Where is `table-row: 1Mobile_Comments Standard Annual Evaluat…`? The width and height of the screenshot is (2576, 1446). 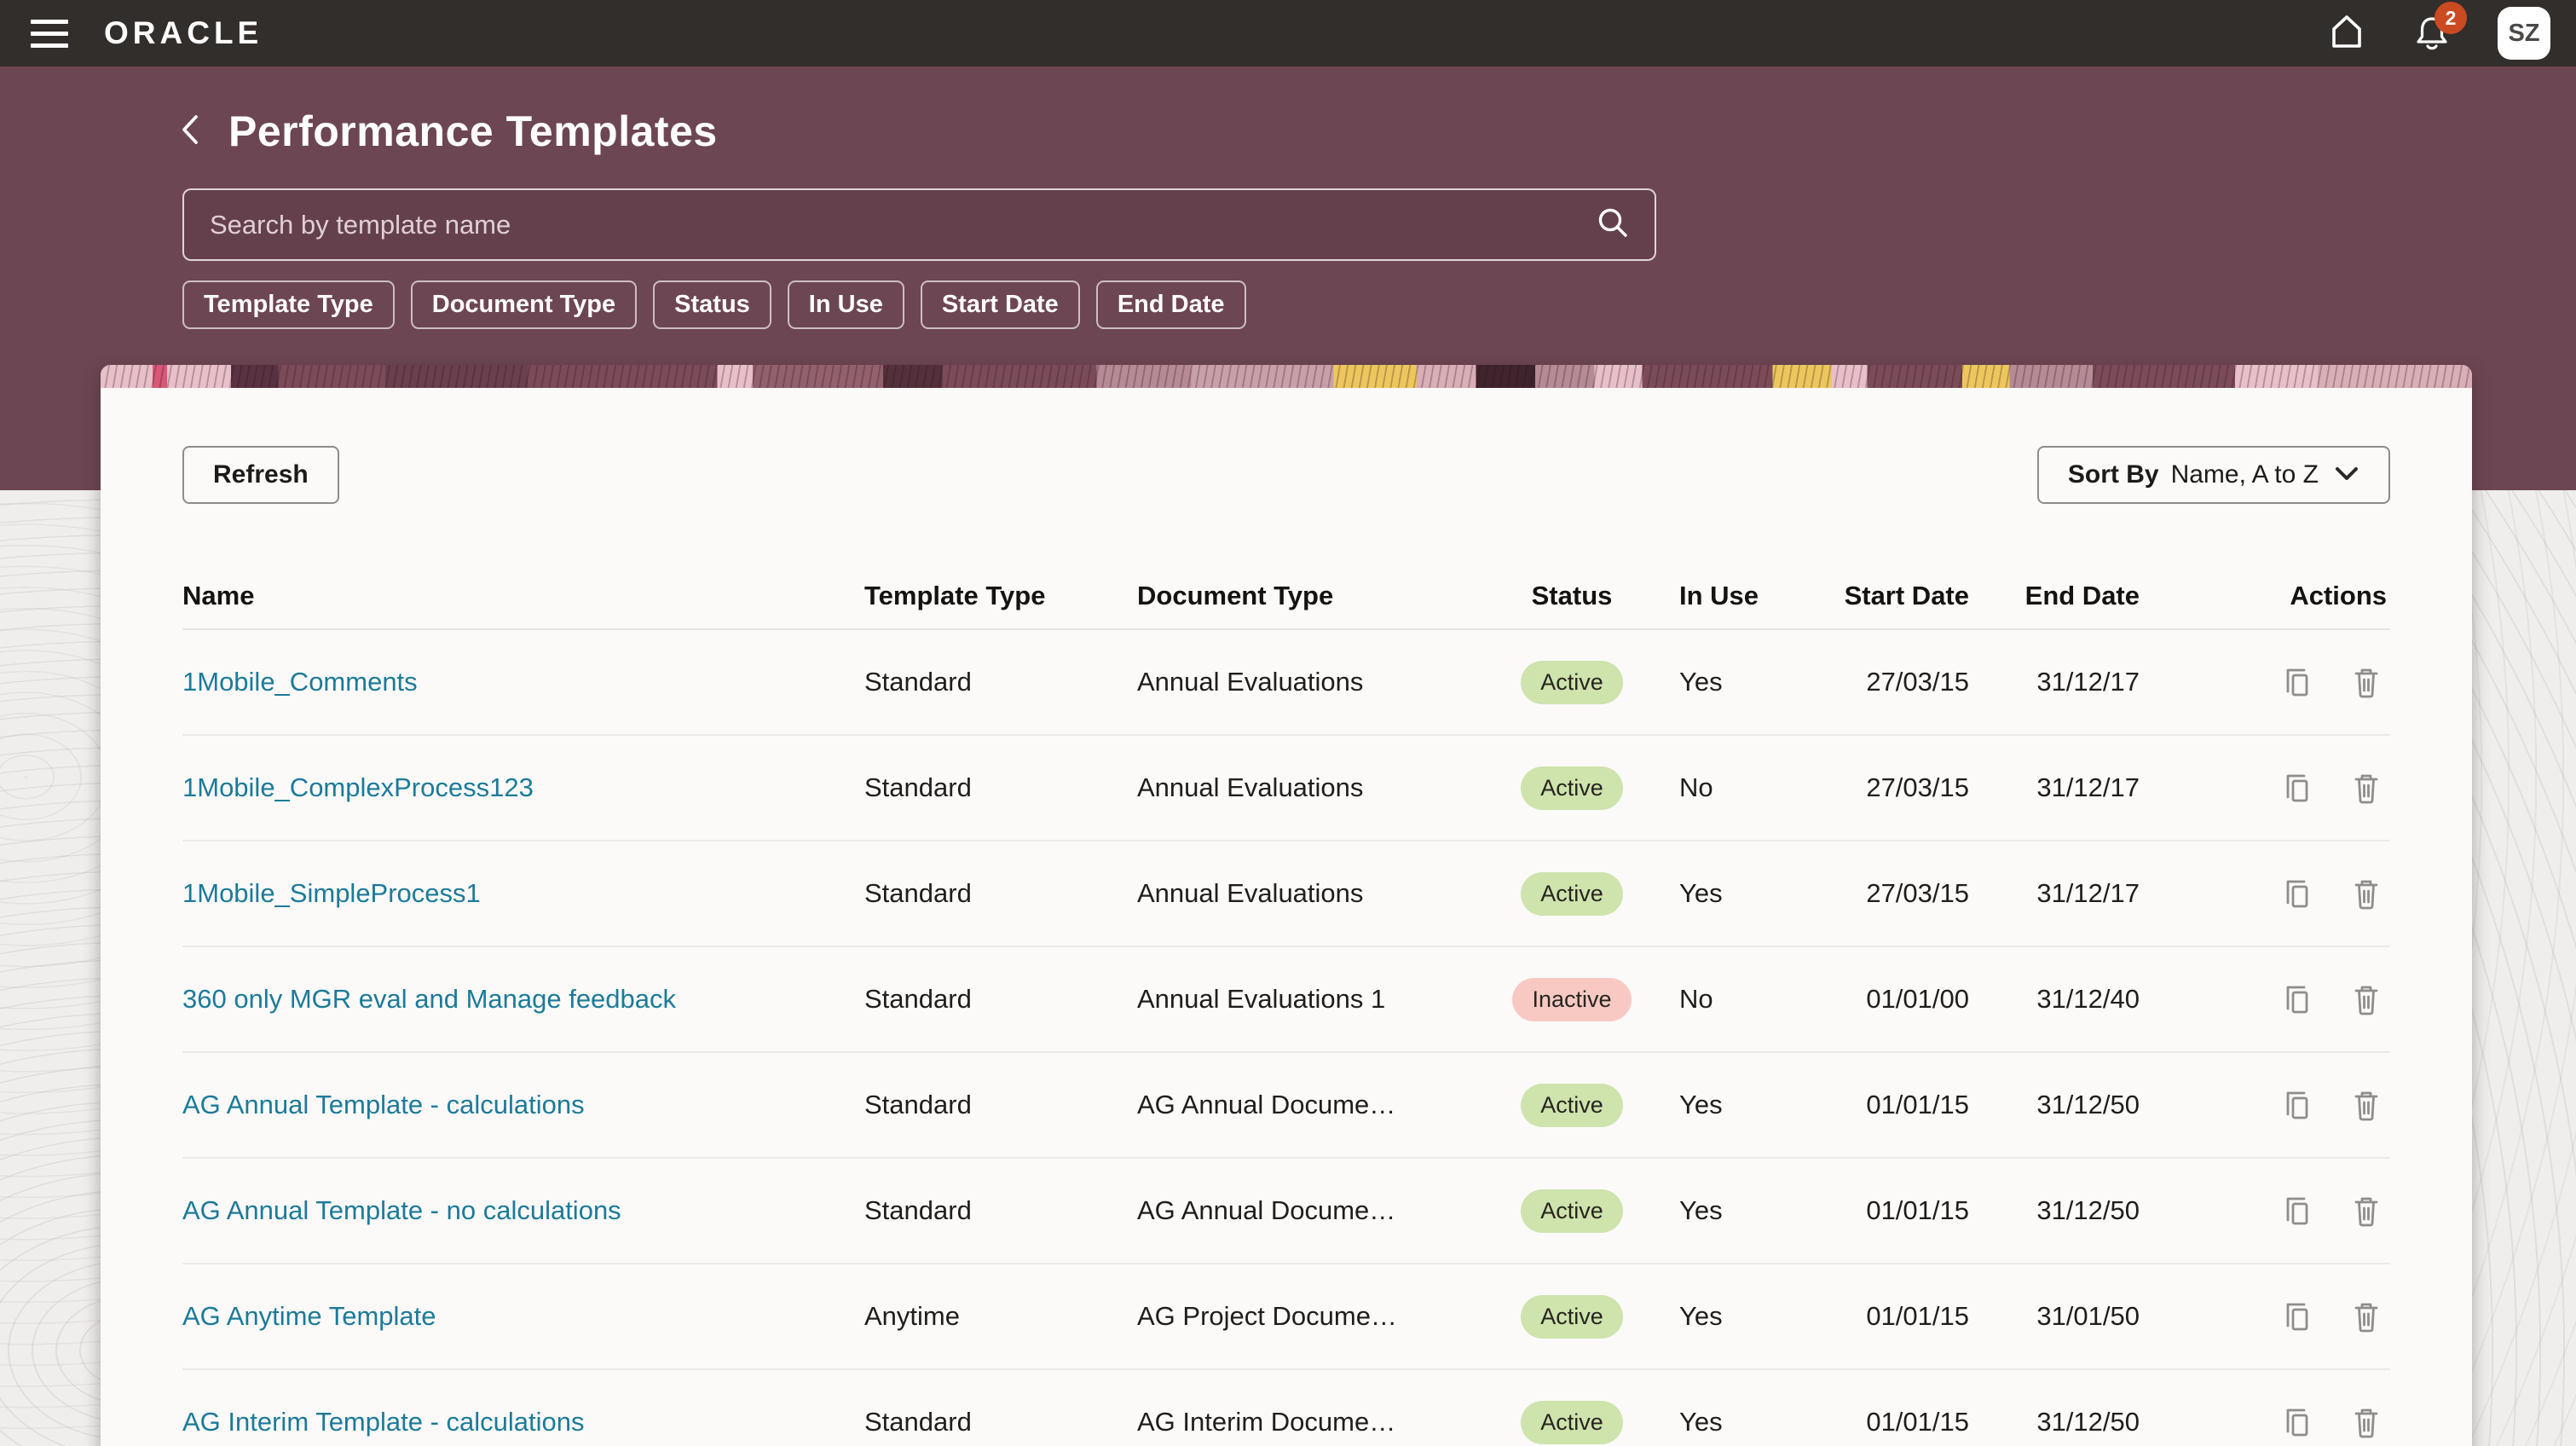
table-row: 1Mobile_Comments Standard Annual Evaluat… is located at coordinates (1286, 683).